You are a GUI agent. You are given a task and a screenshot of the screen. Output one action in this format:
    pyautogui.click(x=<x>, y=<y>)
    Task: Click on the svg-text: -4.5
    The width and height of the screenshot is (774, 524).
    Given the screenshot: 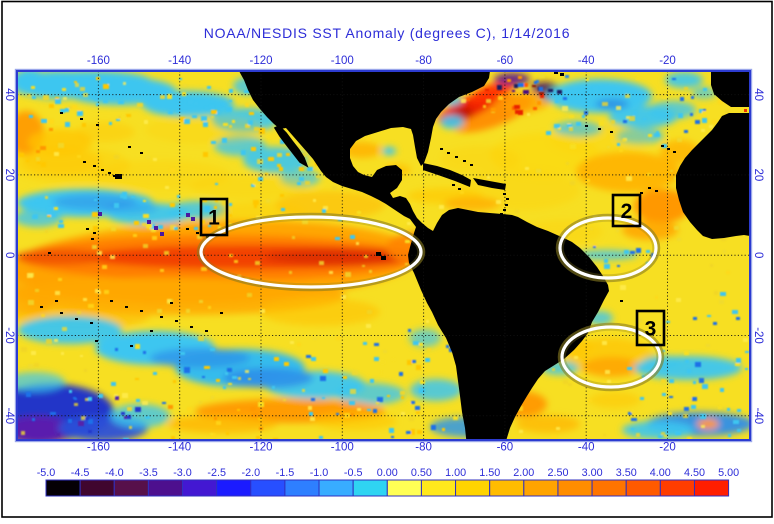 What is the action you would take?
    pyautogui.click(x=80, y=473)
    